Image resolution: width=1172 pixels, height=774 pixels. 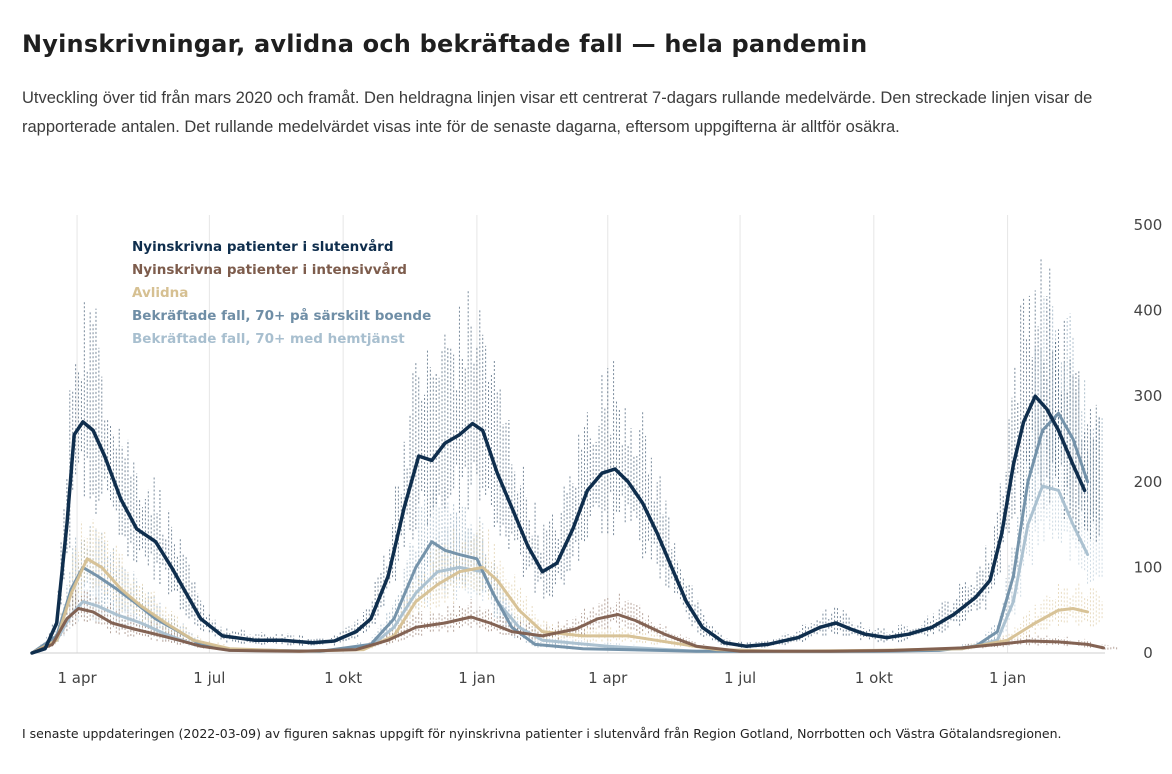 What do you see at coordinates (268, 339) in the screenshot?
I see `legend-item: Bekräftade fall, 70+ med hemtjänst` at bounding box center [268, 339].